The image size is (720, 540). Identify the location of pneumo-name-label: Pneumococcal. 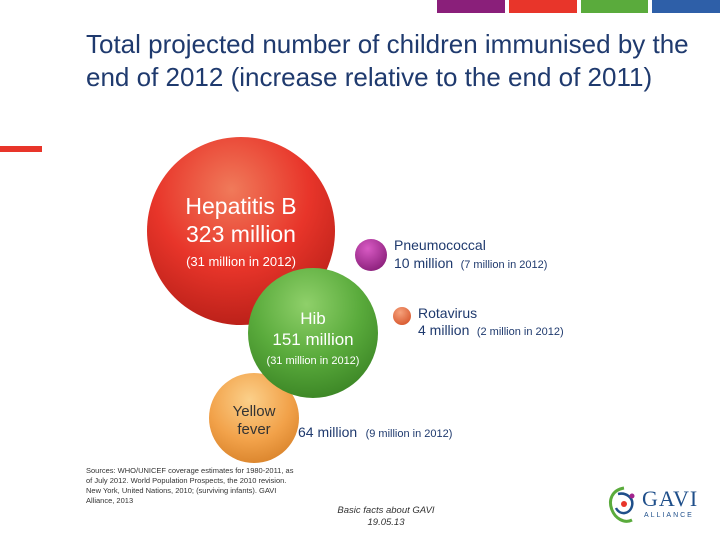
(440, 245).